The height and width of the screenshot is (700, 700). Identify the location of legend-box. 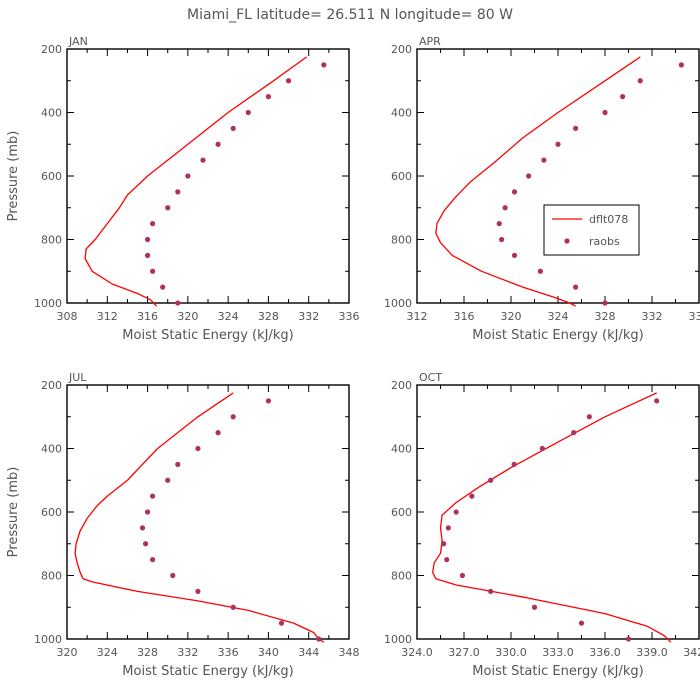
(591, 230).